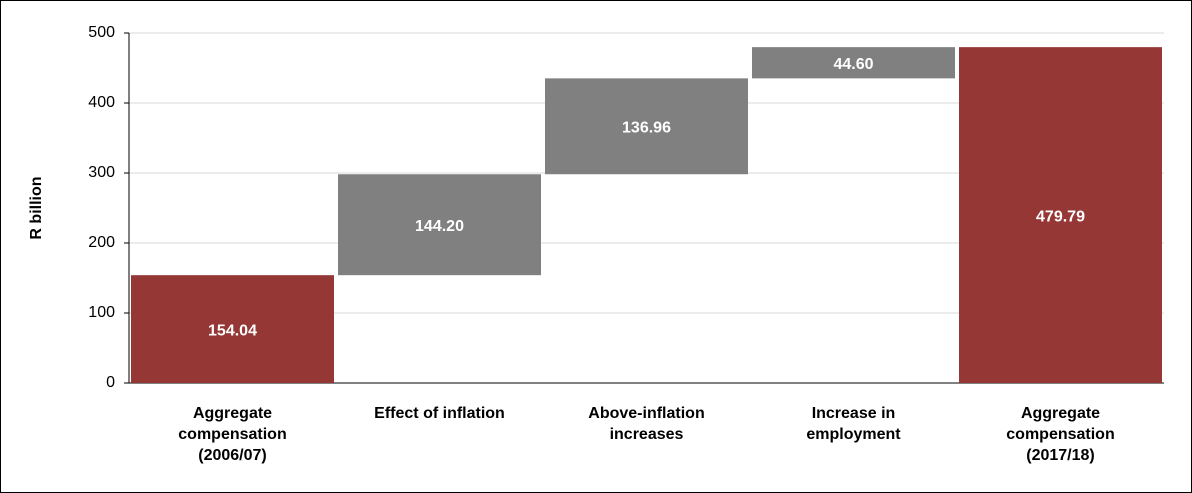  What do you see at coordinates (646, 424) in the screenshot?
I see `x-tick-label: Above-inflation increases` at bounding box center [646, 424].